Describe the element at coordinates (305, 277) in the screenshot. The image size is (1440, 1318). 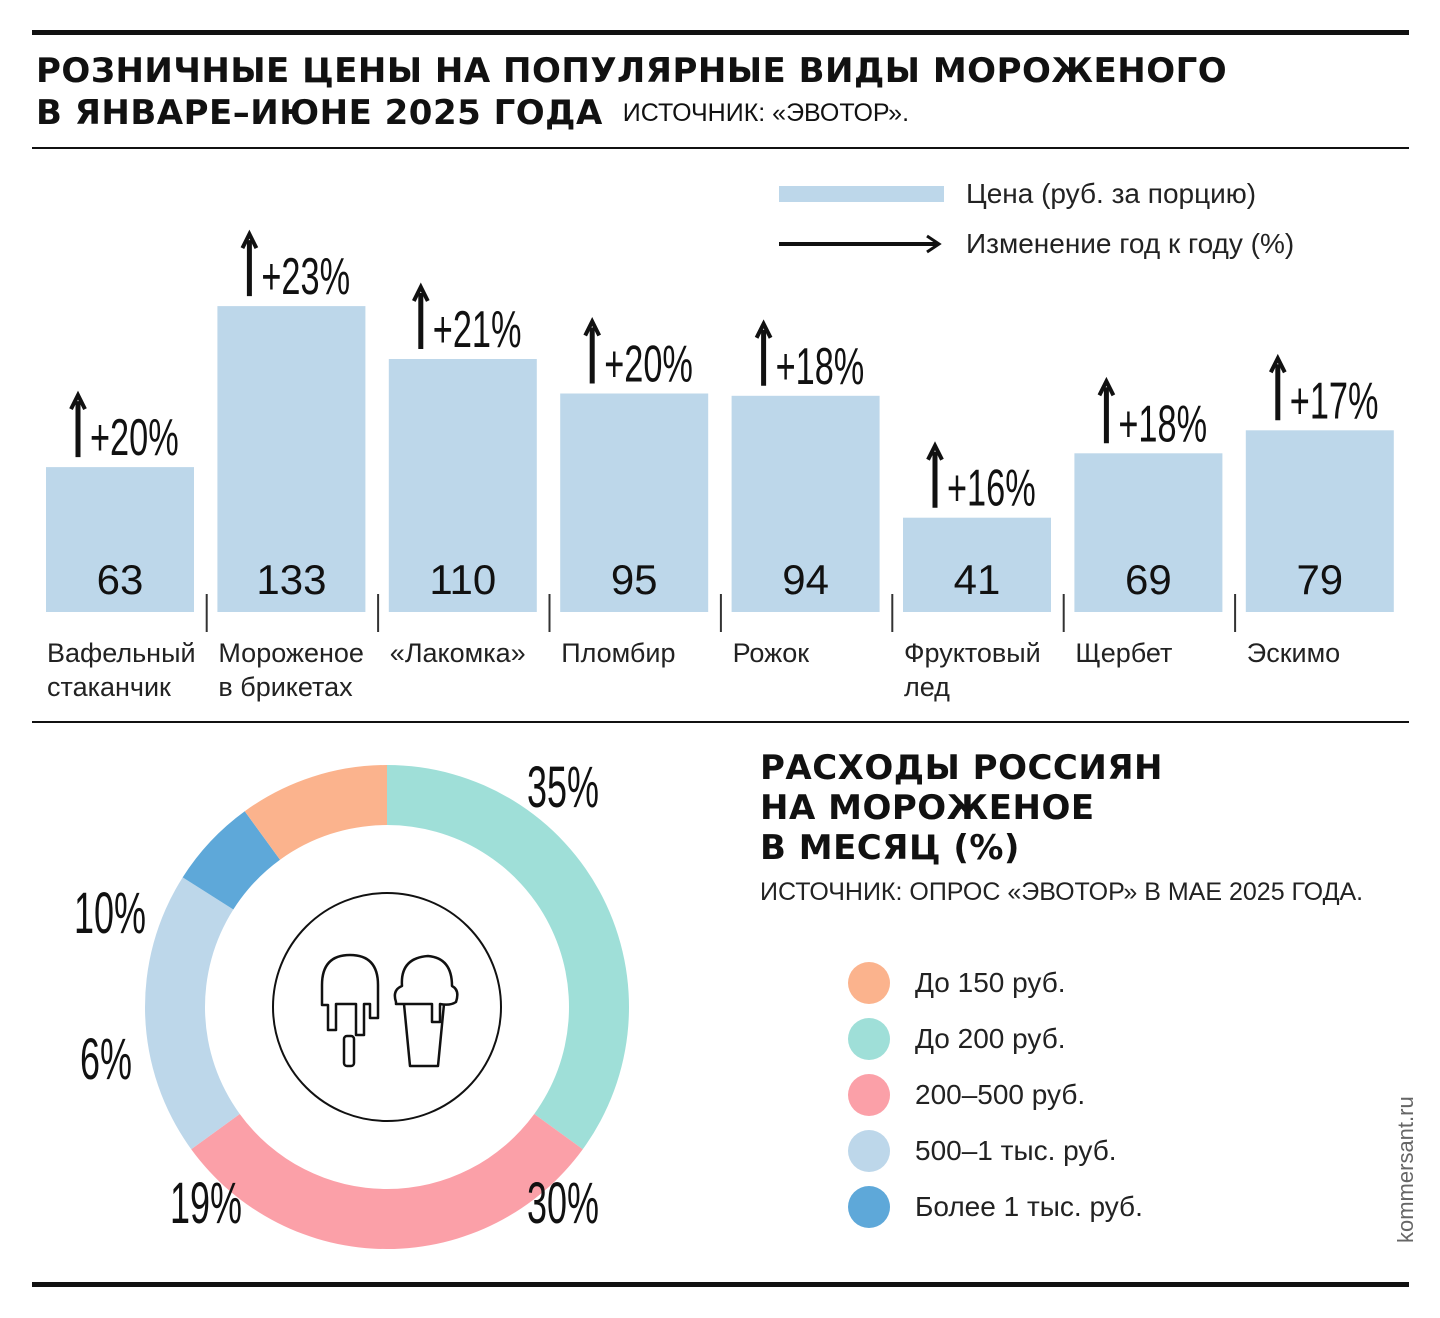
I see `change-label: +23%` at that location.